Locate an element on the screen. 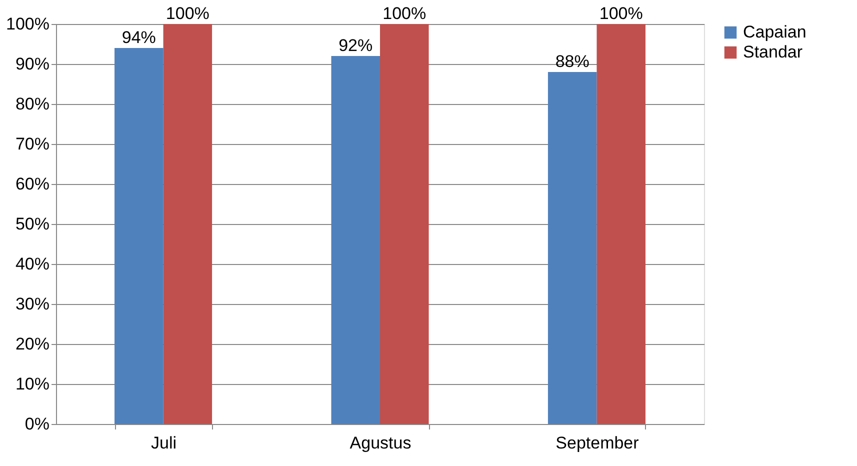  y-tick-label: 70% is located at coordinates (32, 144).